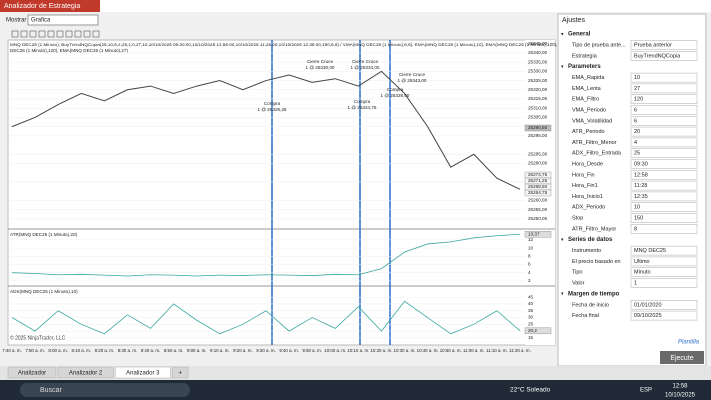  Describe the element at coordinates (638, 100) in the screenshot. I see `setting-value: 120` at that location.